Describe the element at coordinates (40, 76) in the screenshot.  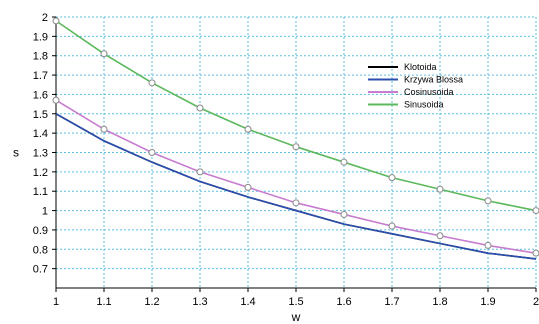
I see `y-tick-label: 1.7` at that location.